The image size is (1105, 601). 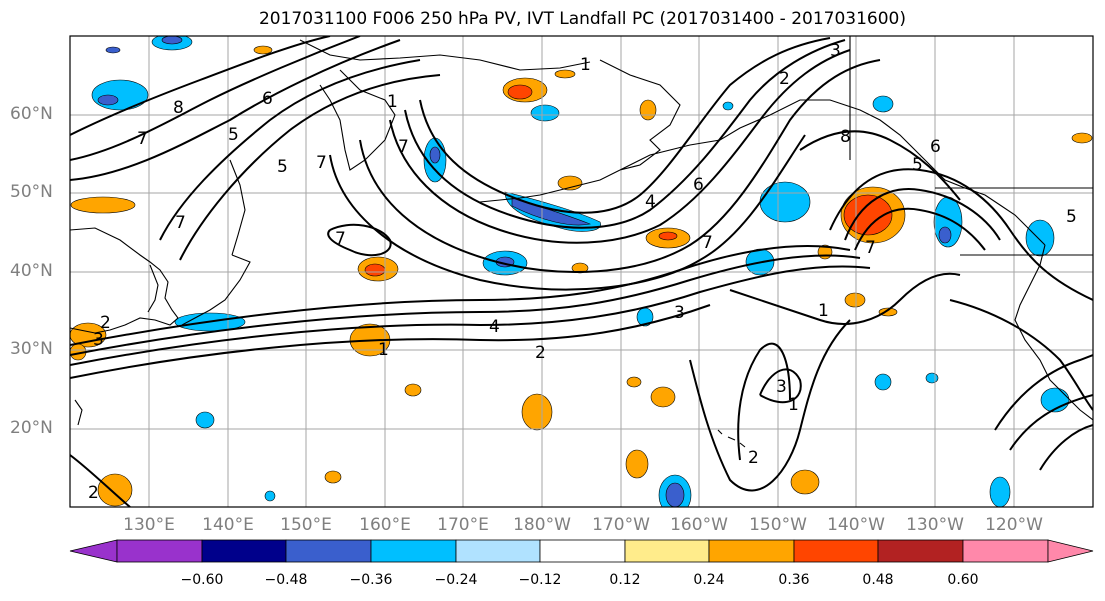 What do you see at coordinates (935, 525) in the screenshot?
I see `longitude-label: 130°W` at bounding box center [935, 525].